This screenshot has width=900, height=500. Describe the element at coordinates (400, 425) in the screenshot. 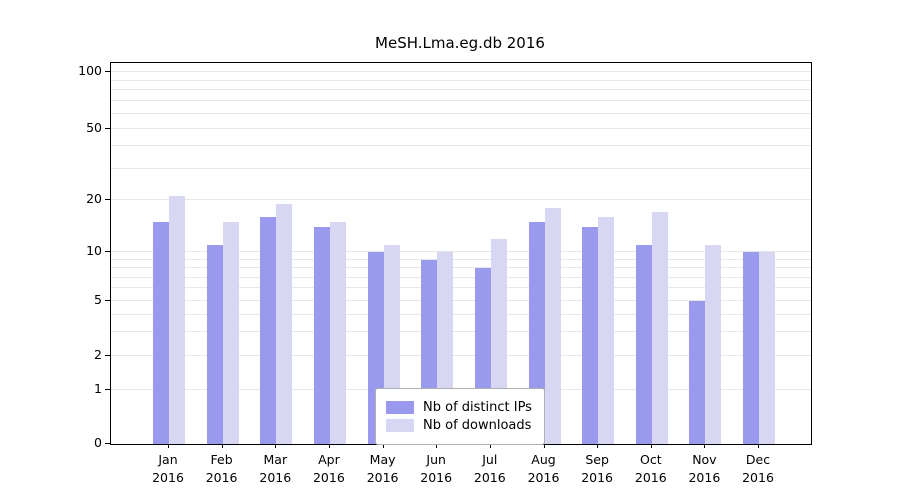

I see `legend-swatch-downloads` at that location.